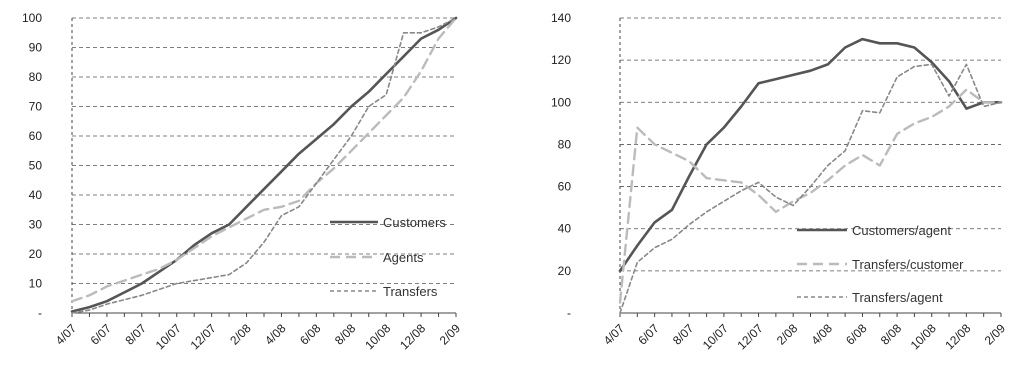 This screenshot has width=1011, height=371. What do you see at coordinates (36, 107) in the screenshot?
I see `y-tick-label: 70` at bounding box center [36, 107].